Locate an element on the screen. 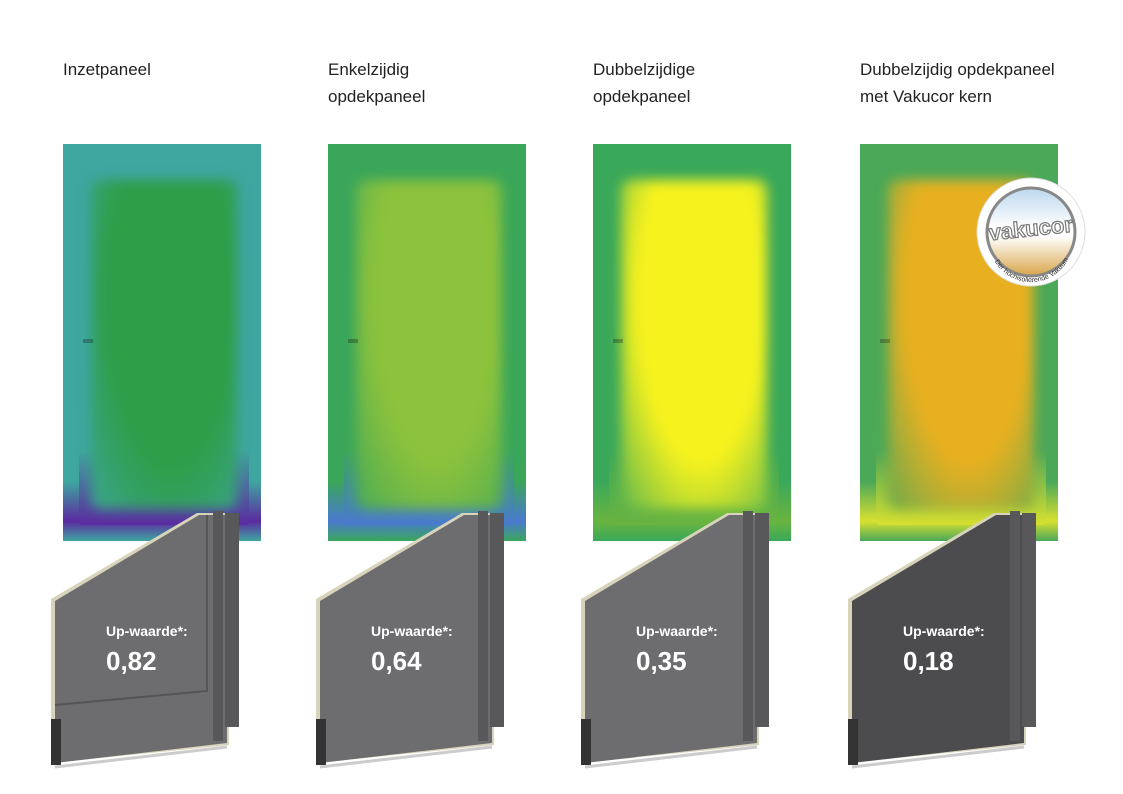  vakucor-badge-logo: vakucor Der hochisolierende Vakuumkern is located at coordinates (1030, 231).